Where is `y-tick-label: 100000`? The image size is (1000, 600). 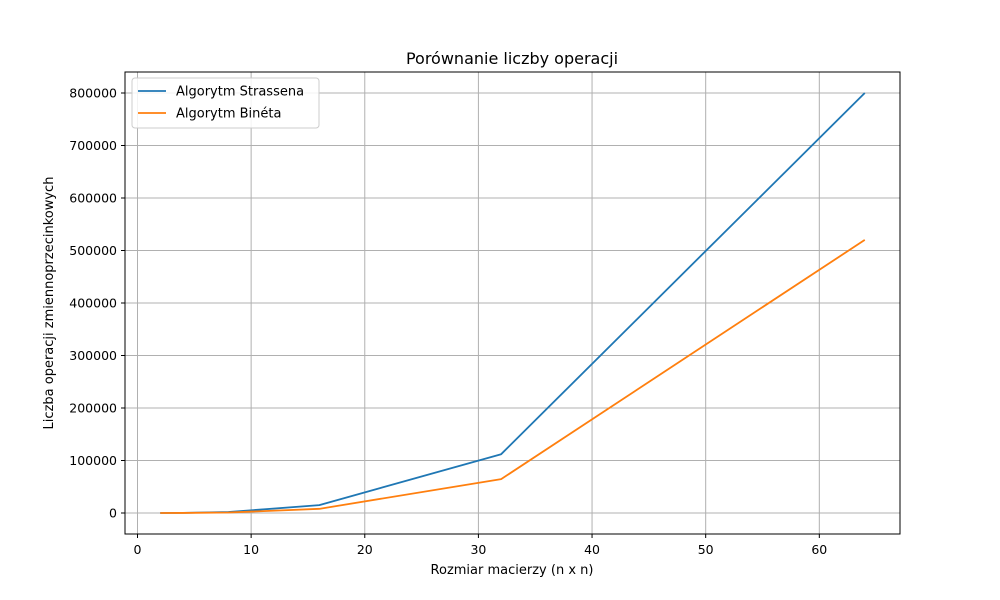 y-tick-label: 100000 is located at coordinates (93, 460).